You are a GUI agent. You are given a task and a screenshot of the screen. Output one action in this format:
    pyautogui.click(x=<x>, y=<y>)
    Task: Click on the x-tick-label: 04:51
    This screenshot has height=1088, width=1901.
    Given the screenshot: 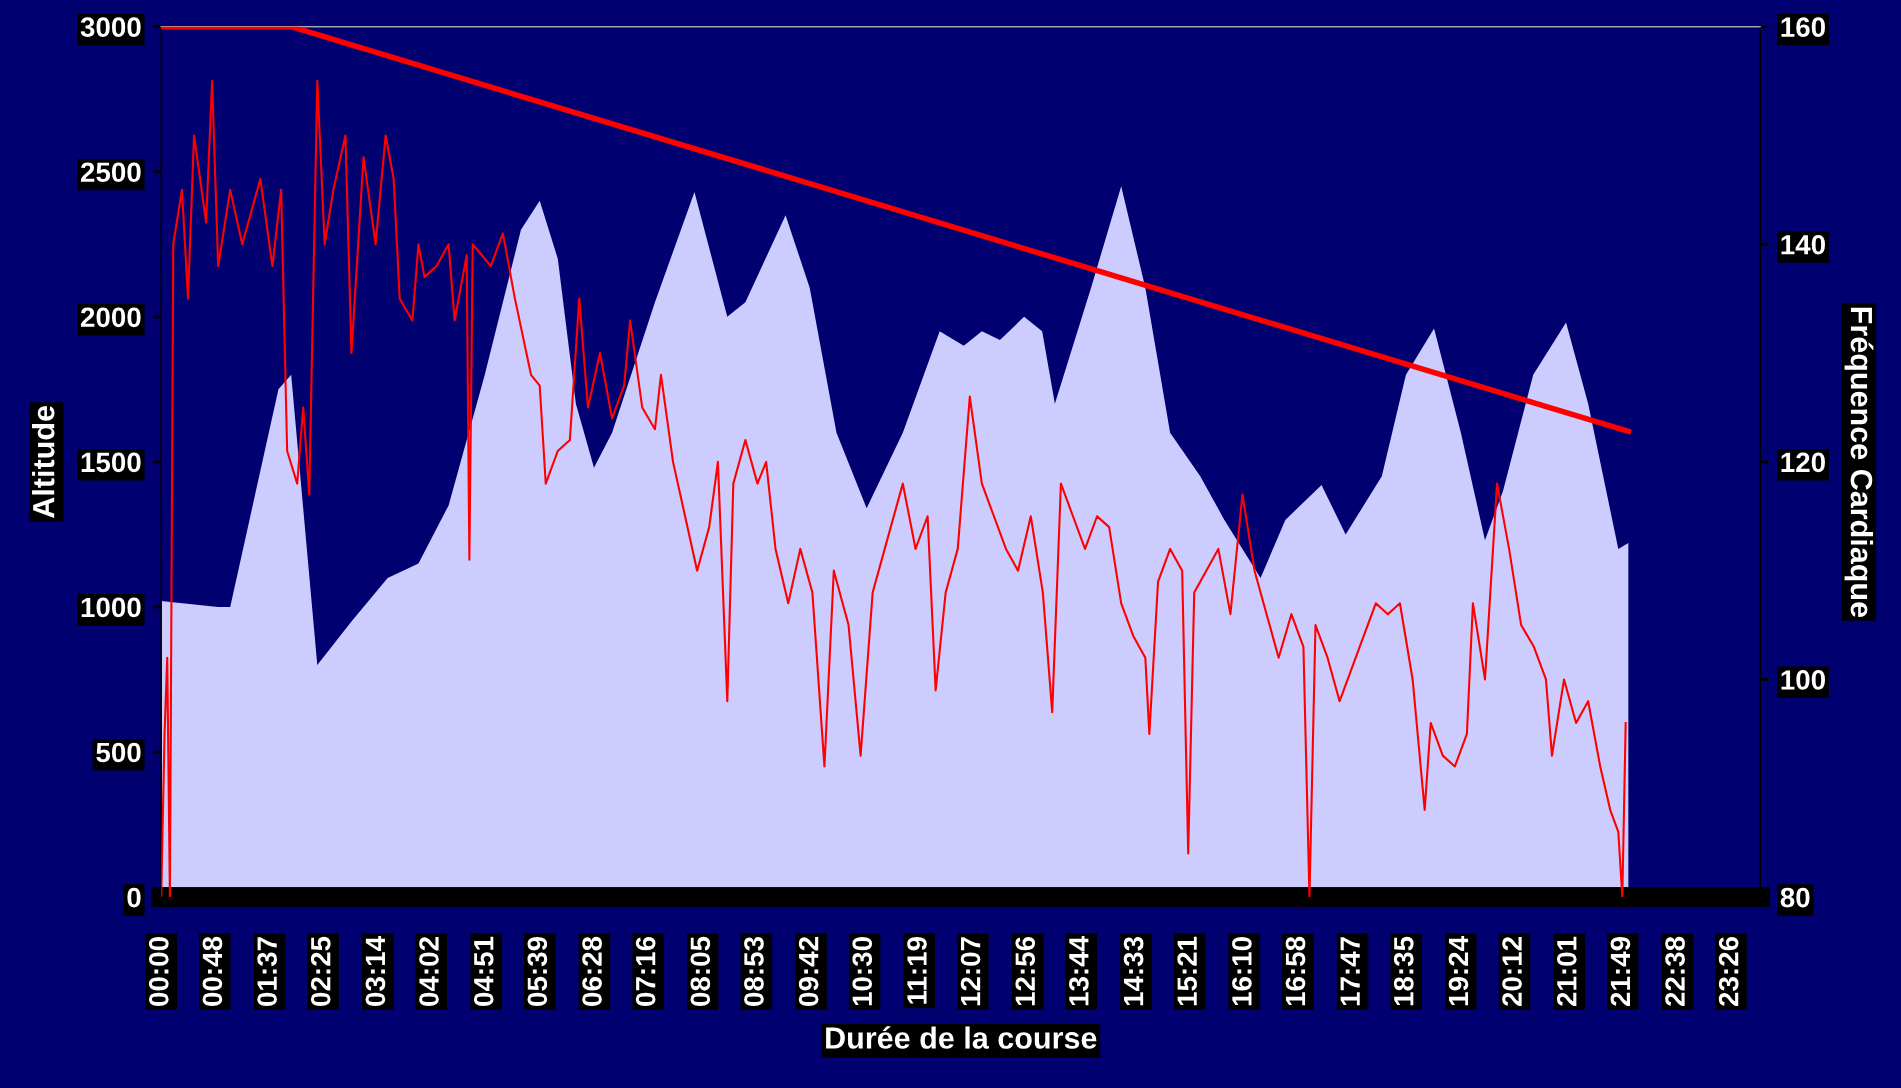 What is the action you would take?
    pyautogui.click(x=483, y=971)
    